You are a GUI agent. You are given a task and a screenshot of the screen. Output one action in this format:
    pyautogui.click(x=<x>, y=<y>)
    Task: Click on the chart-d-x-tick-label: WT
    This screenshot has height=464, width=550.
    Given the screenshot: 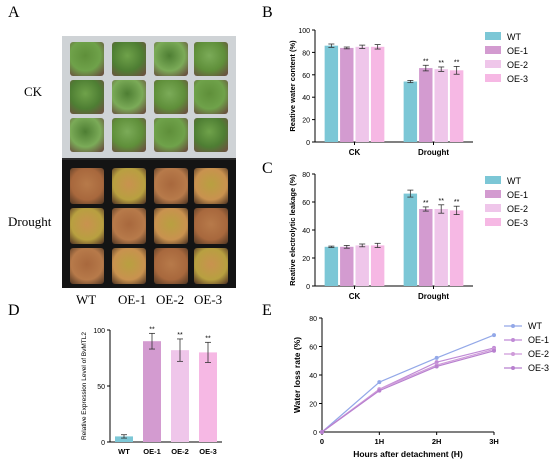 What is the action you would take?
    pyautogui.click(x=124, y=451)
    